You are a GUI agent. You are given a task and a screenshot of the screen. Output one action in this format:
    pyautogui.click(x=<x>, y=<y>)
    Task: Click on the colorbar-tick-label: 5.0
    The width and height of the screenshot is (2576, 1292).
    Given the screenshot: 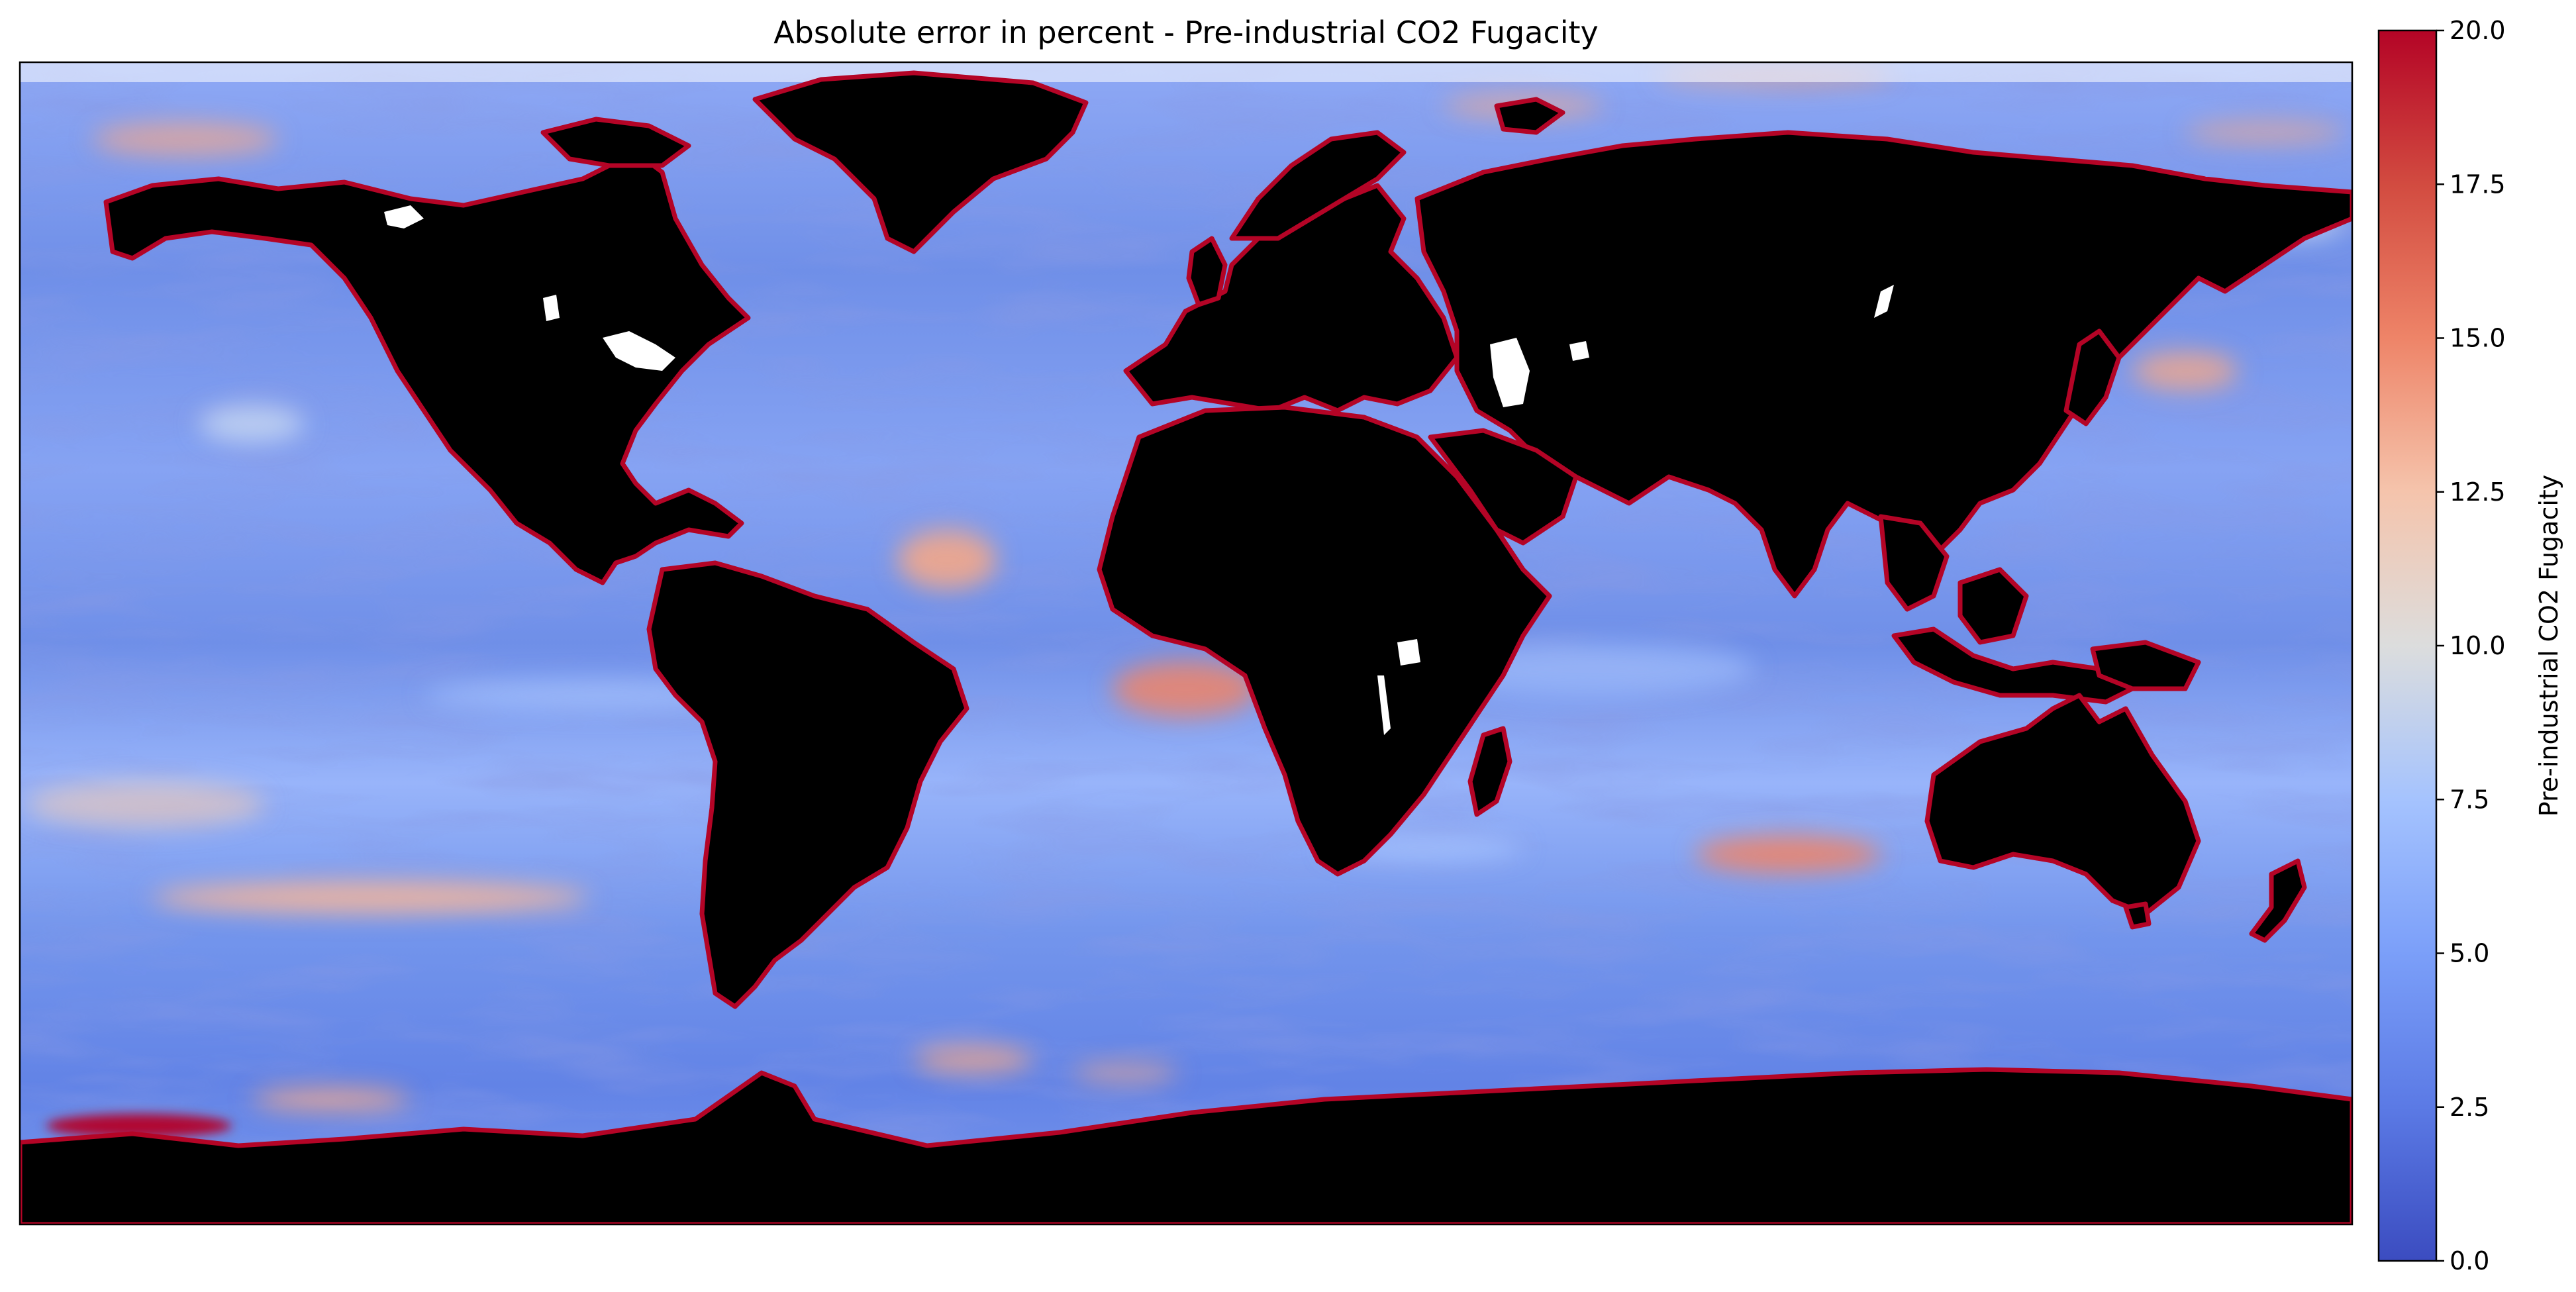 What is the action you would take?
    pyautogui.click(x=2469, y=953)
    